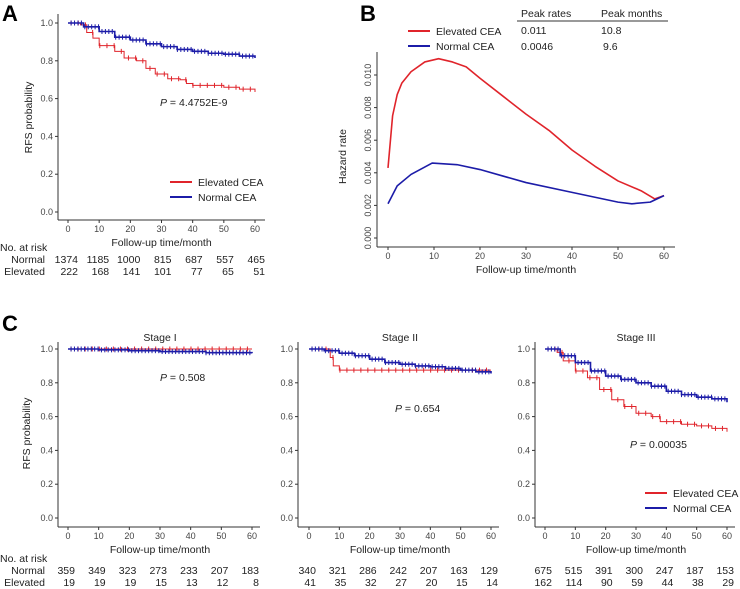 The image size is (740, 589). Describe the element at coordinates (132, 272) in the screenshot. I see `at-risk-value: 141` at that location.